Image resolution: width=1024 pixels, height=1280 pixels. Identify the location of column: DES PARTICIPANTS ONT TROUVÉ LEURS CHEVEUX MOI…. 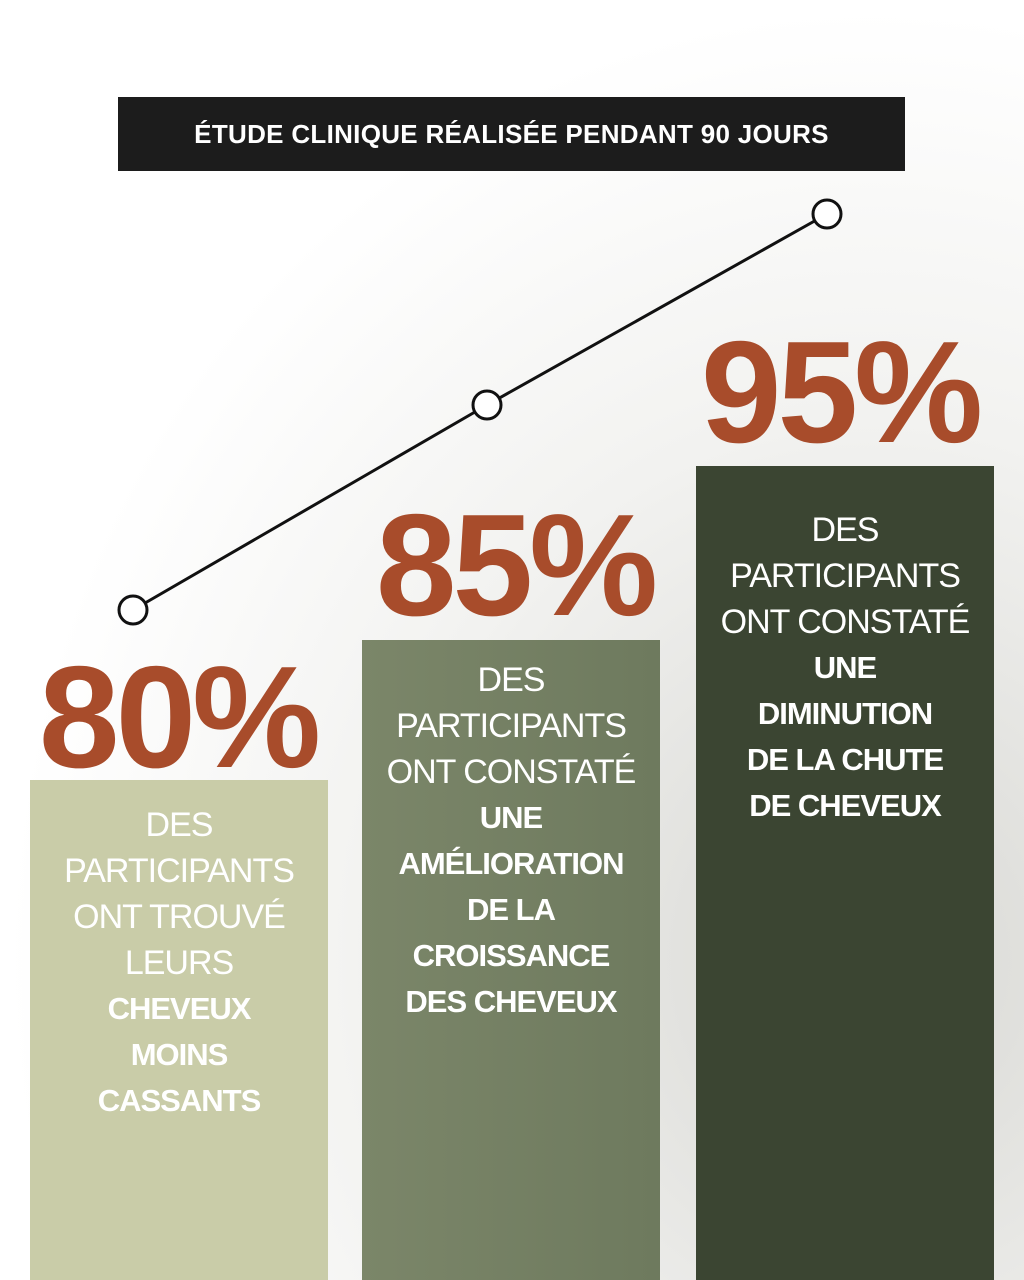
(179, 1030).